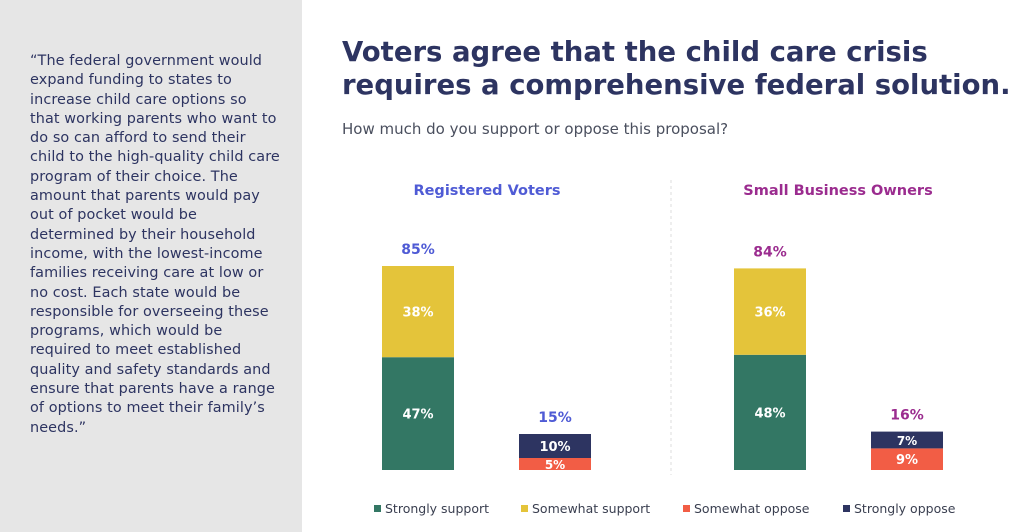 The image size is (1024, 532). What do you see at coordinates (555, 418) in the screenshot?
I see `bar-total-label: 15%` at bounding box center [555, 418].